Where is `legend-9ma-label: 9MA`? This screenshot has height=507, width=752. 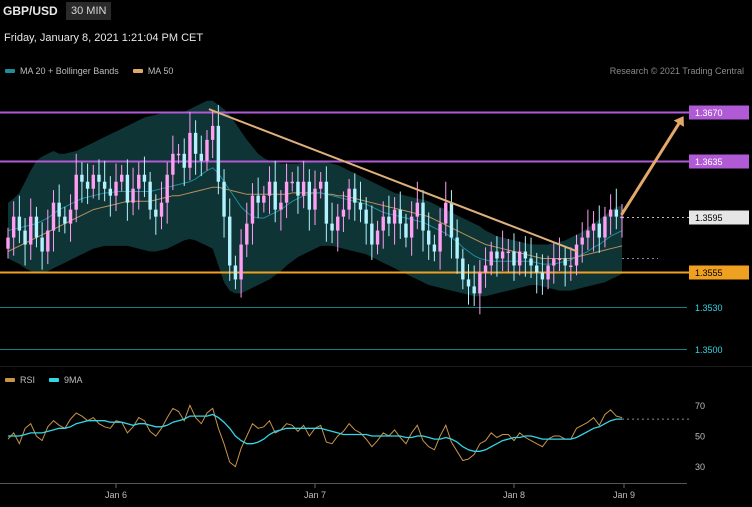
legend-9ma-label: 9MA is located at coordinates (73, 380).